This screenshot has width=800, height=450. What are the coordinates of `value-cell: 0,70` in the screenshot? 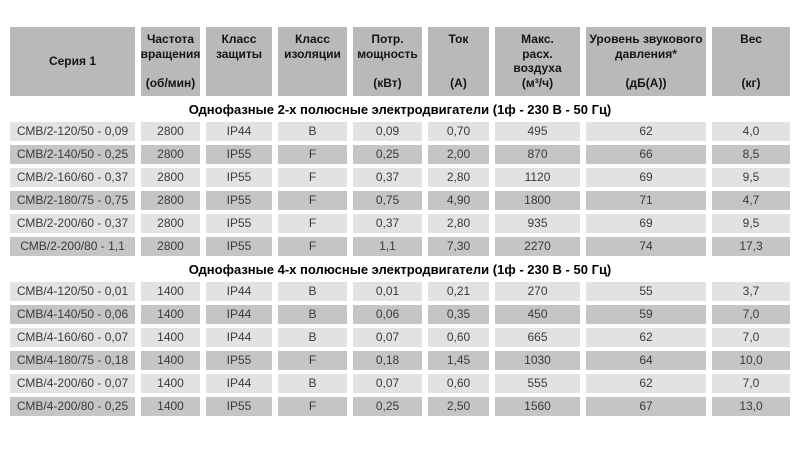 It's located at (458, 131).